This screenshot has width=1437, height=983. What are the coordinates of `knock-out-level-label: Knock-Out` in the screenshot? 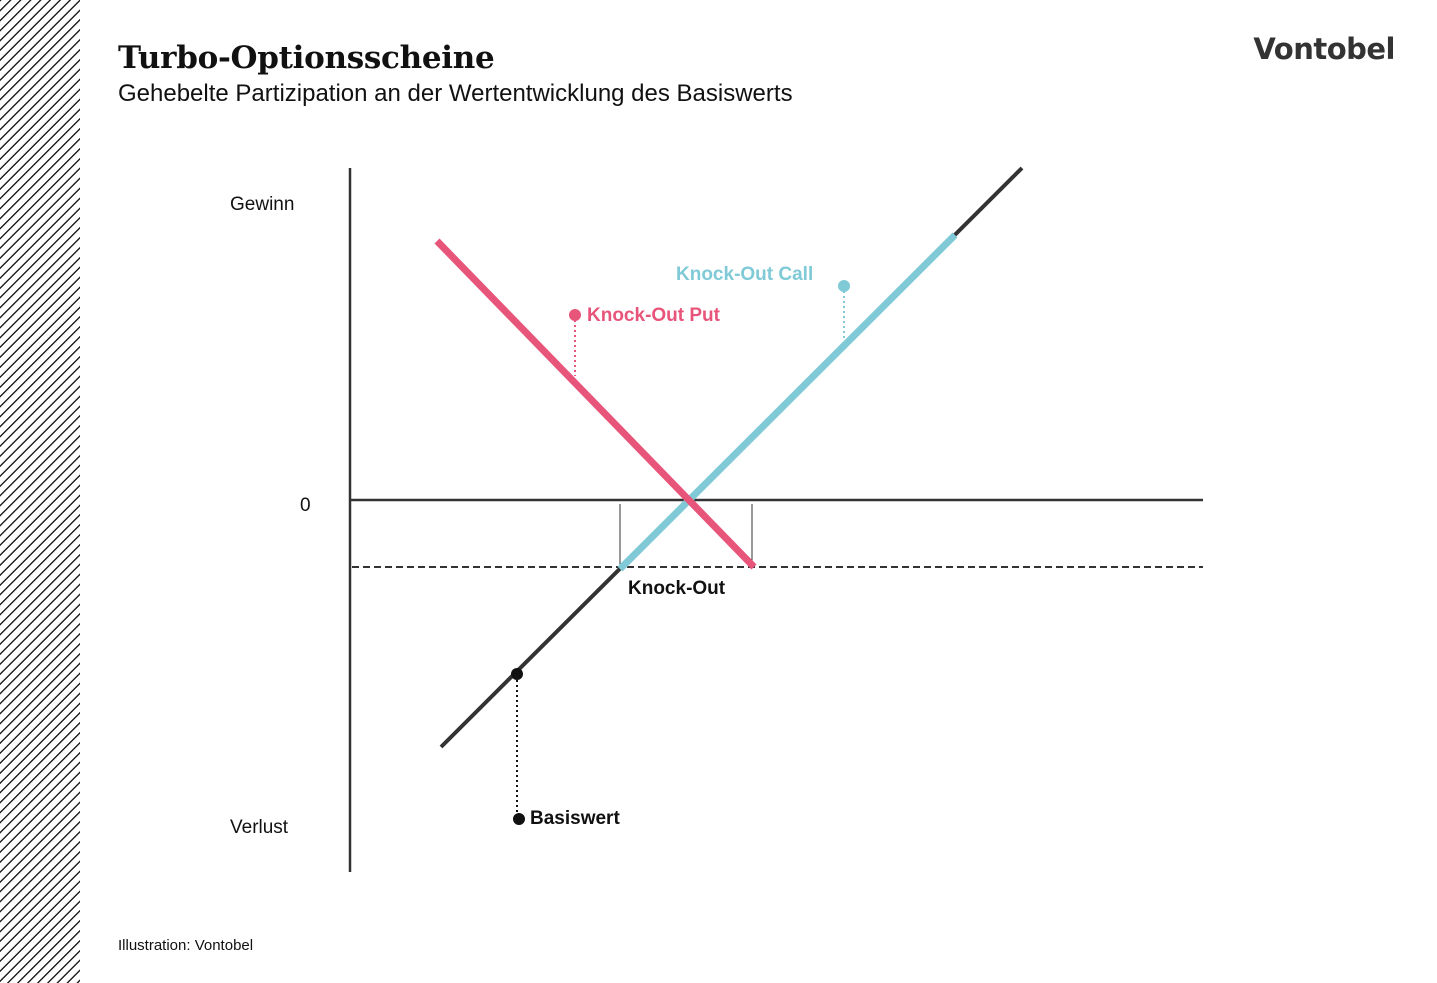 It's located at (677, 588).